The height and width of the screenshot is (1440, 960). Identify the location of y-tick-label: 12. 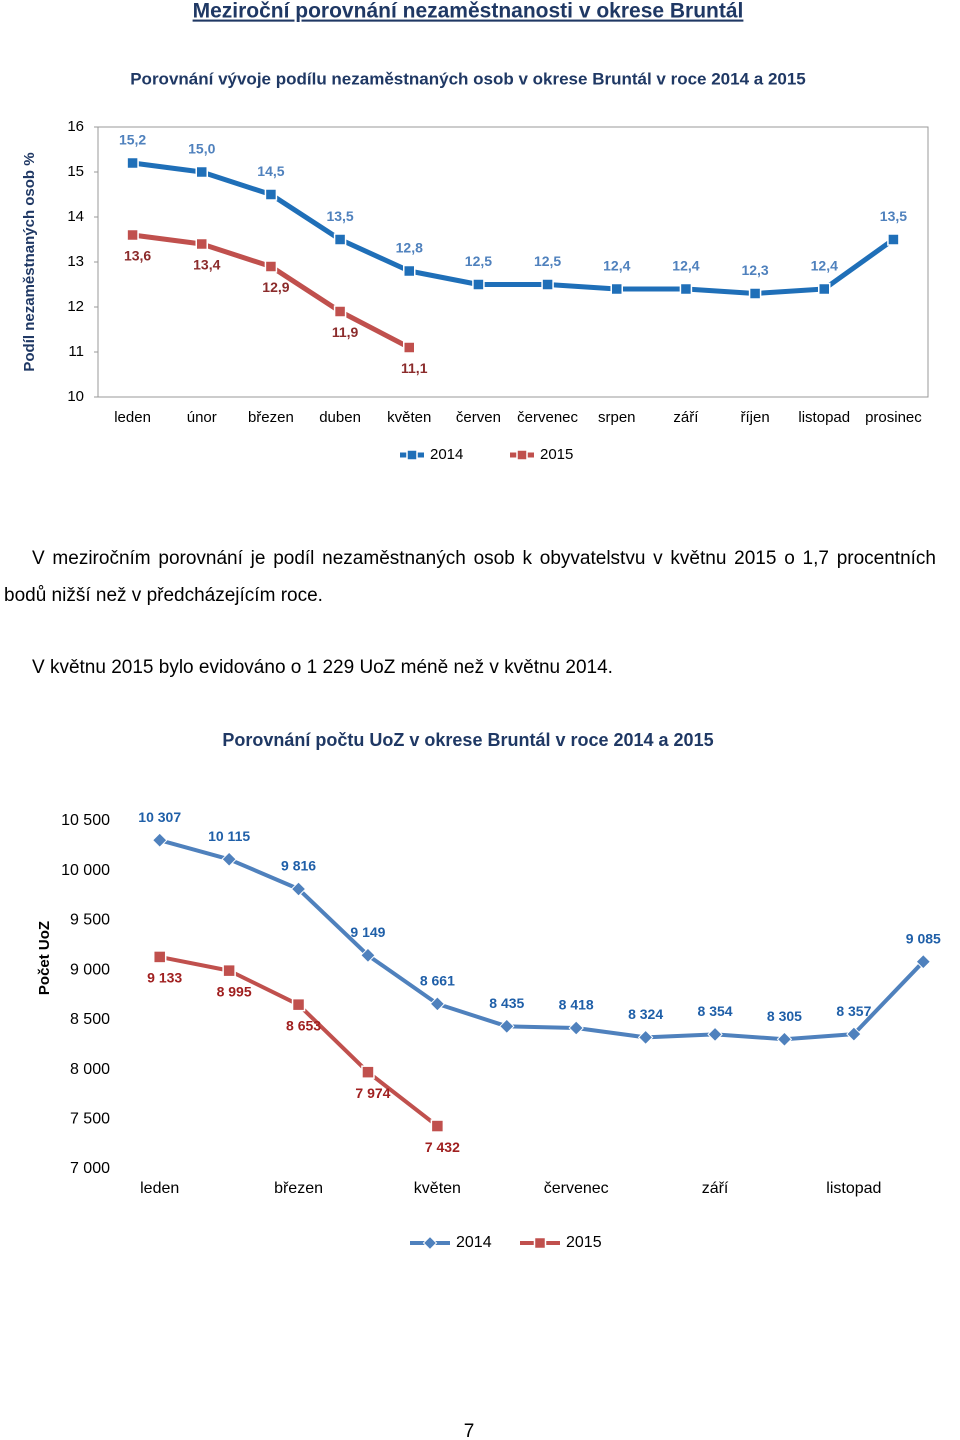
(75, 306).